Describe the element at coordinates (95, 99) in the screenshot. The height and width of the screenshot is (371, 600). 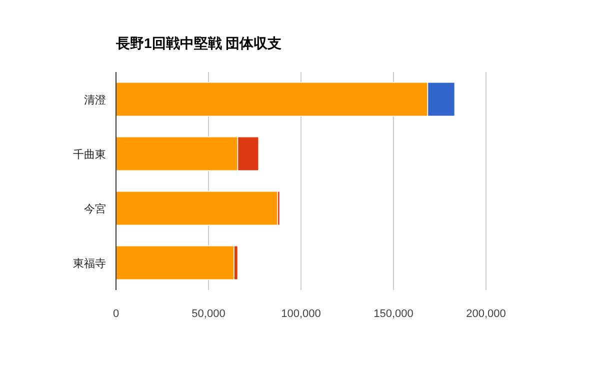
I see `y-tick-label: 清澄` at that location.